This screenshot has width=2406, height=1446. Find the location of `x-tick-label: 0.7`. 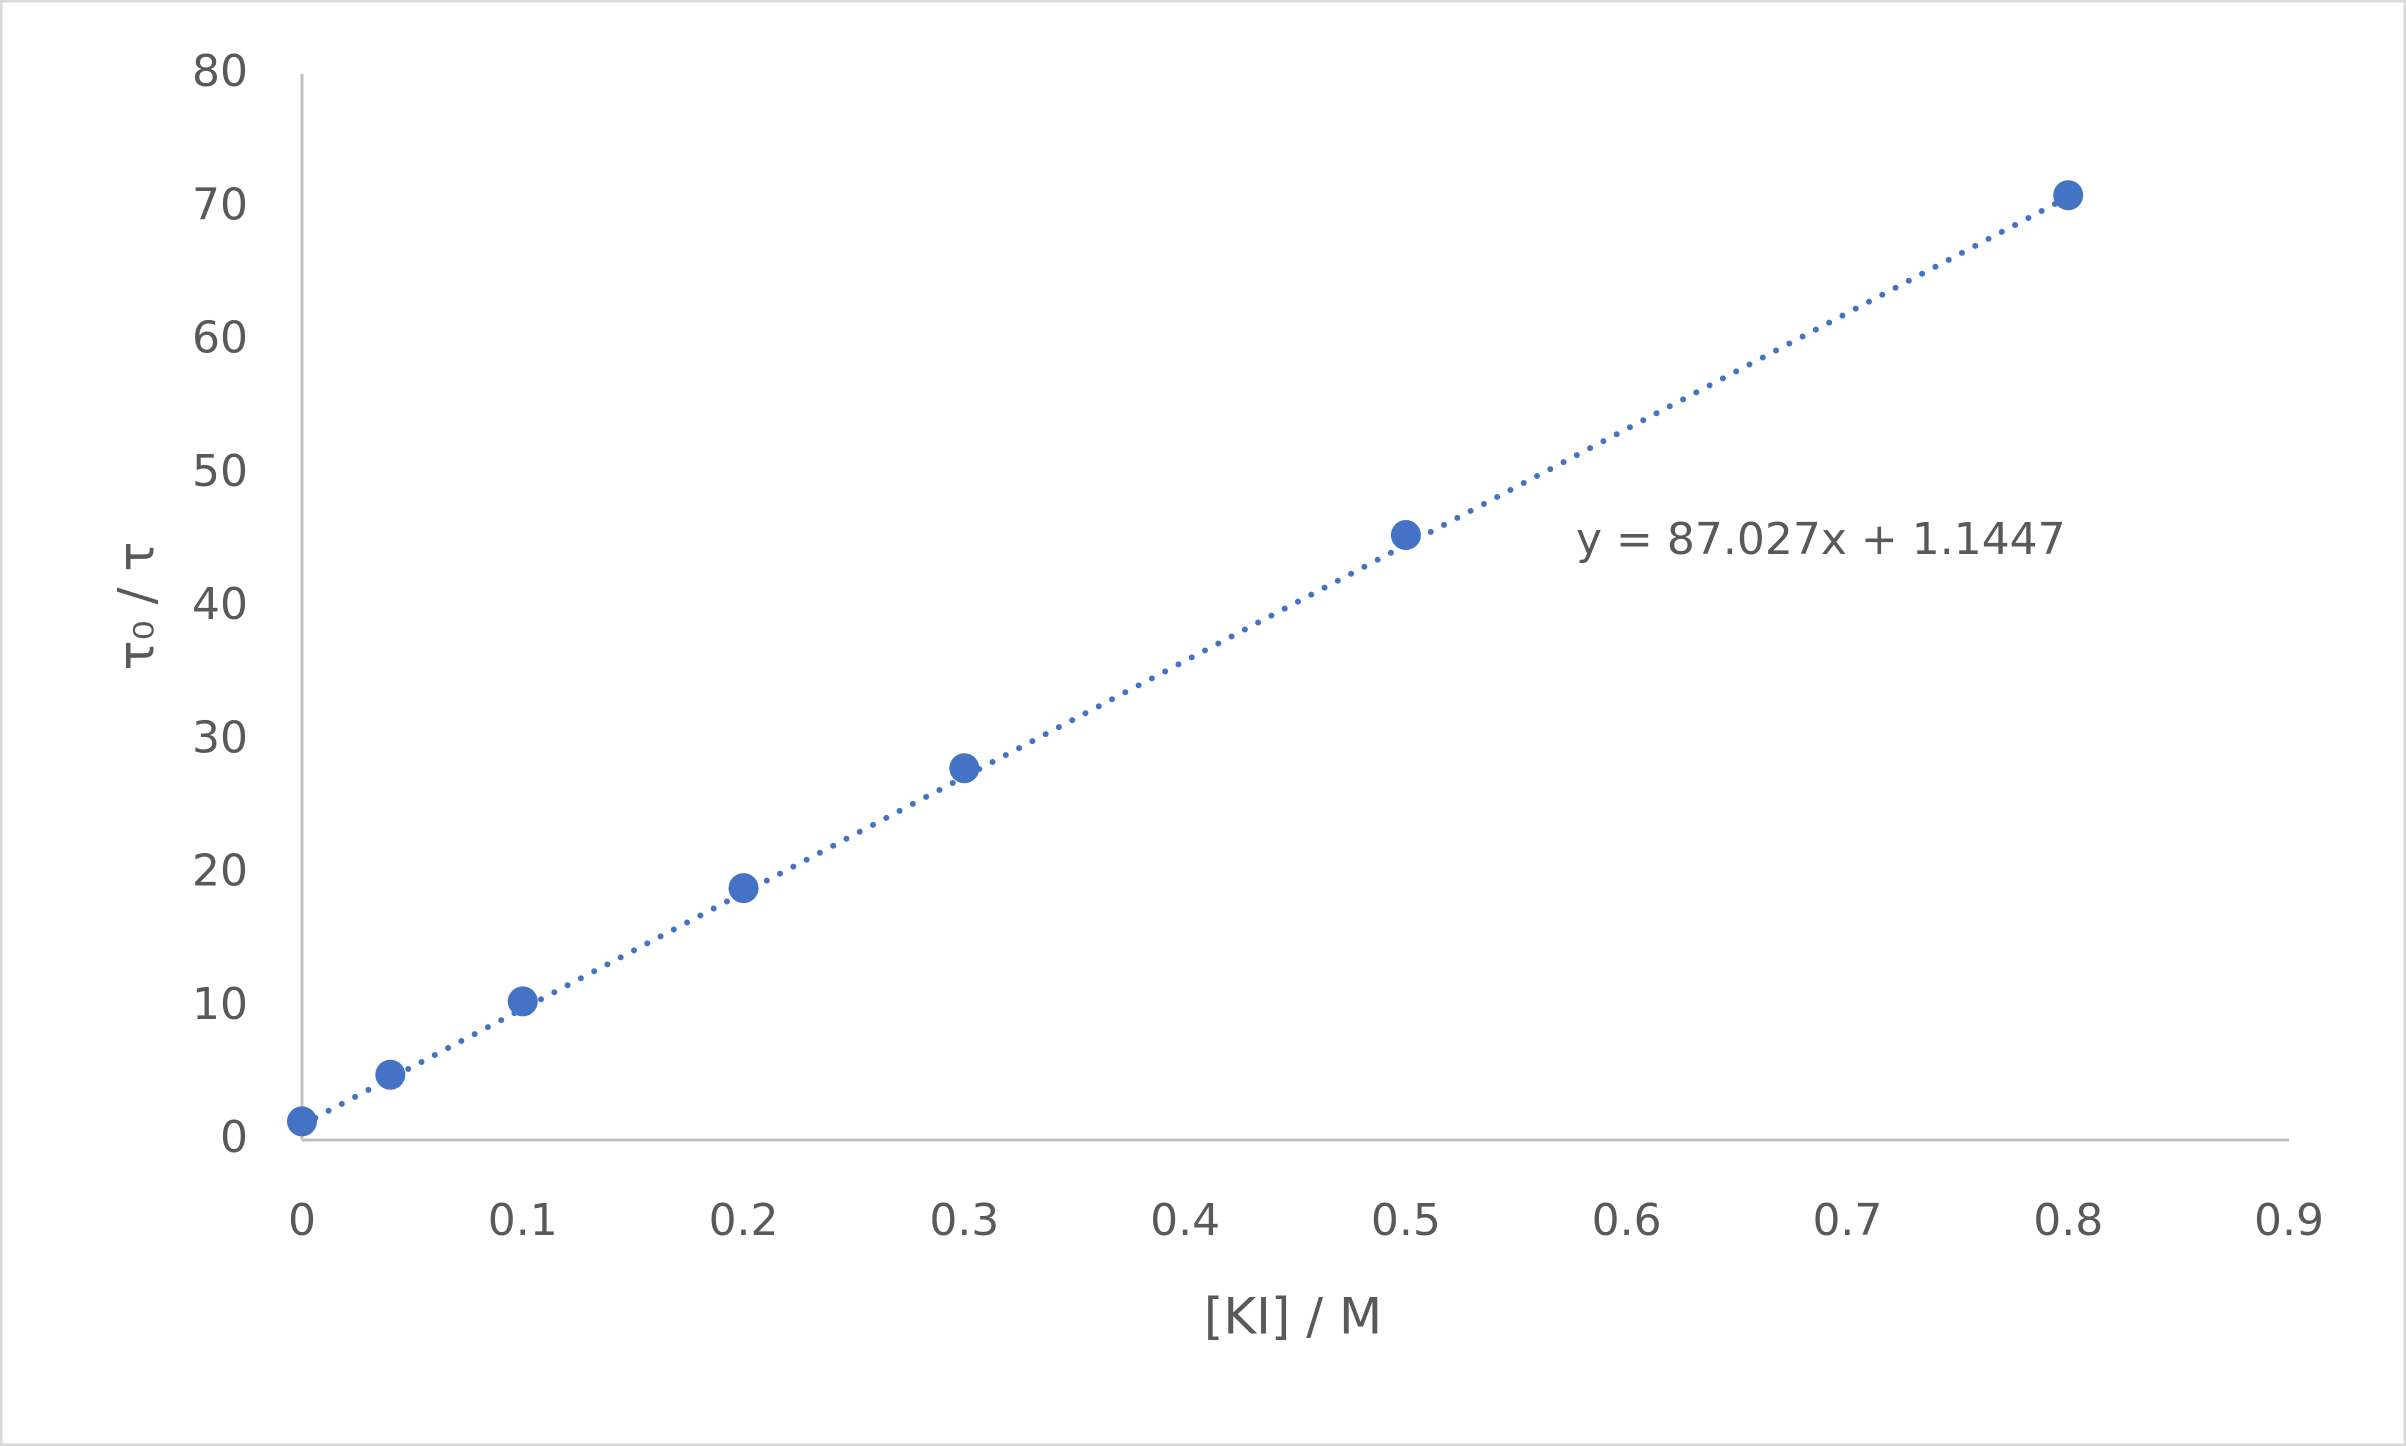

x-tick-label: 0.7 is located at coordinates (1847, 1220).